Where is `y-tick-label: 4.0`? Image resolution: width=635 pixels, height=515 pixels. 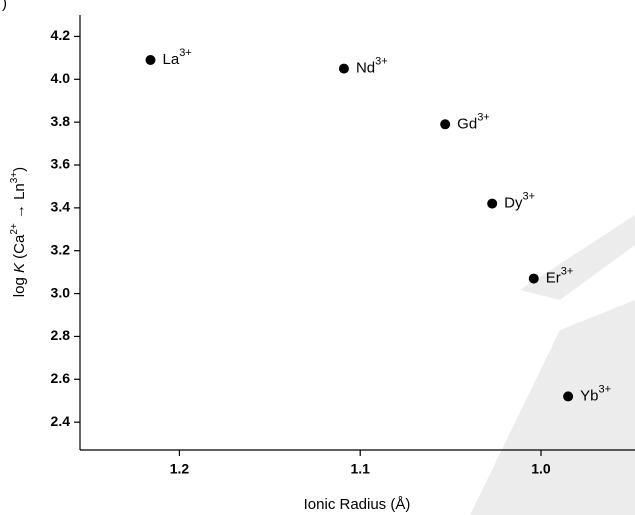 y-tick-label: 4.0 is located at coordinates (61, 78).